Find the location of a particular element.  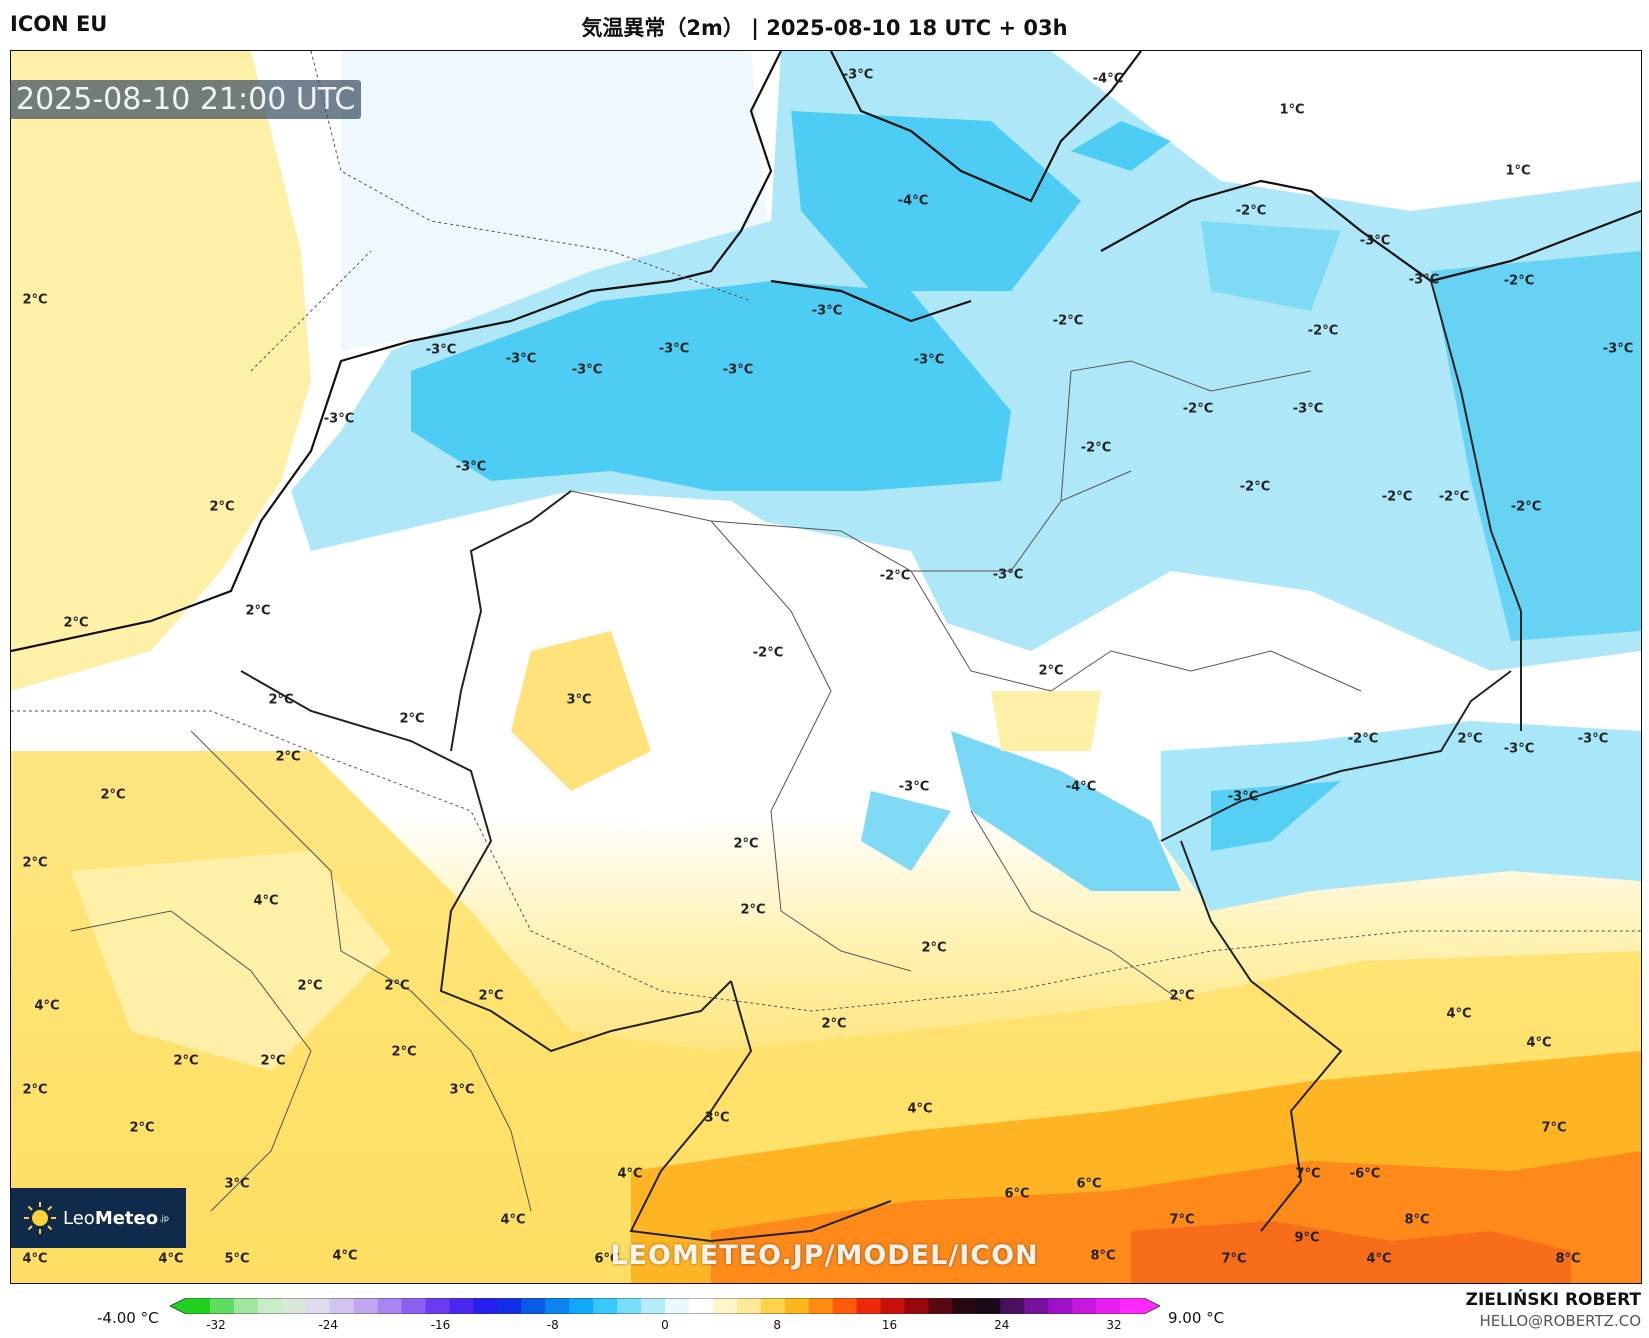

logo-suffix: .jp is located at coordinates (164, 1218).